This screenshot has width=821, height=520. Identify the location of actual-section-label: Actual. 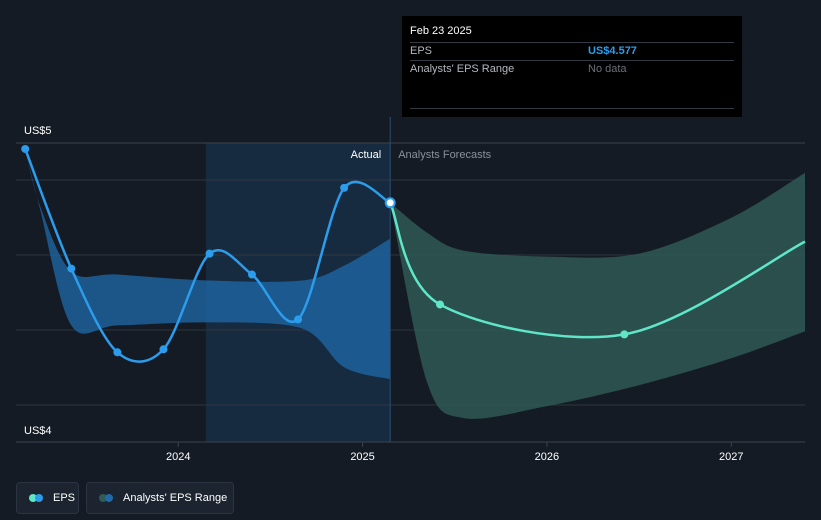
(366, 155).